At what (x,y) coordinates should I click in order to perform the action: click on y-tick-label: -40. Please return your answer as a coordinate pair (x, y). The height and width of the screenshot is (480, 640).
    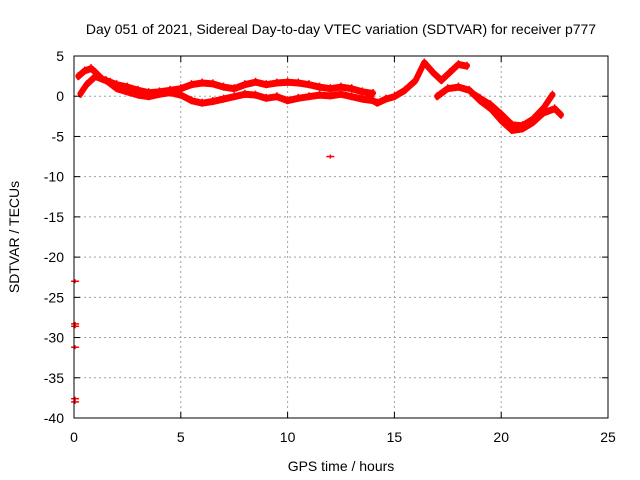
    Looking at the image, I should click on (54, 418).